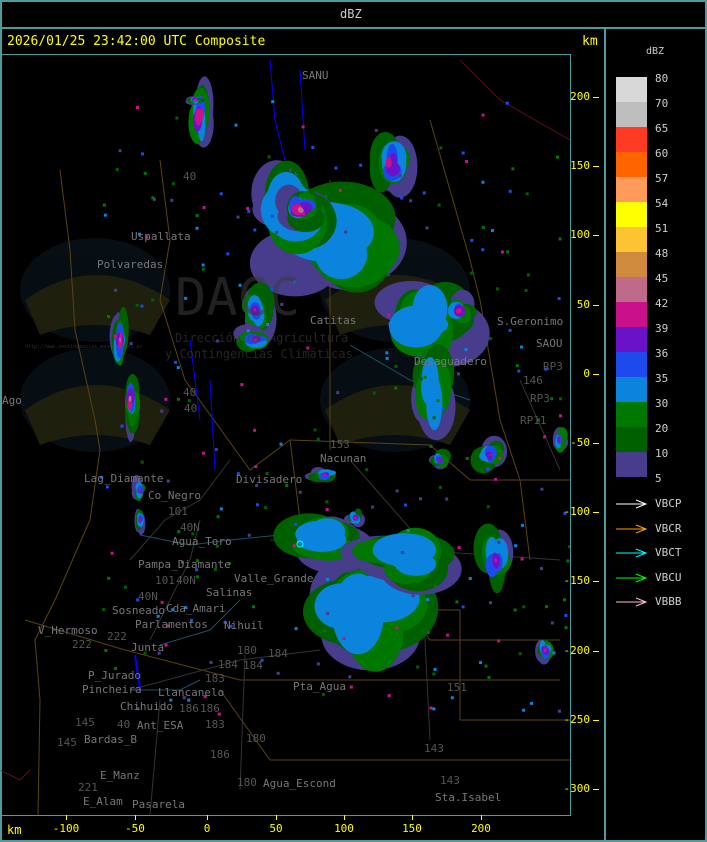 The image size is (707, 842). I want to click on radar-name: VBCT, so click(668, 552).